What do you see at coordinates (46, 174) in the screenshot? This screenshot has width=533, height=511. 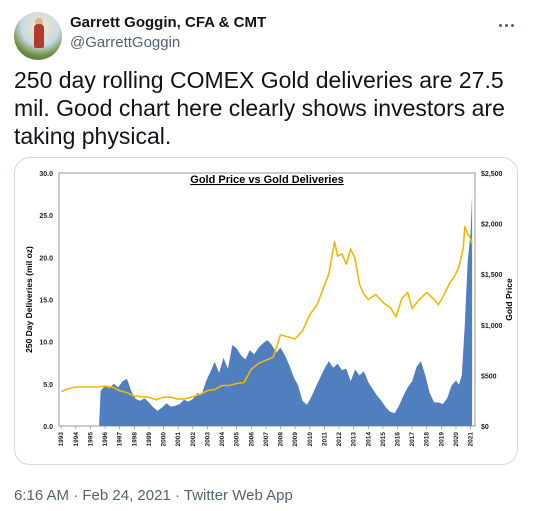 I see `y-tick-label: 30.0` at bounding box center [46, 174].